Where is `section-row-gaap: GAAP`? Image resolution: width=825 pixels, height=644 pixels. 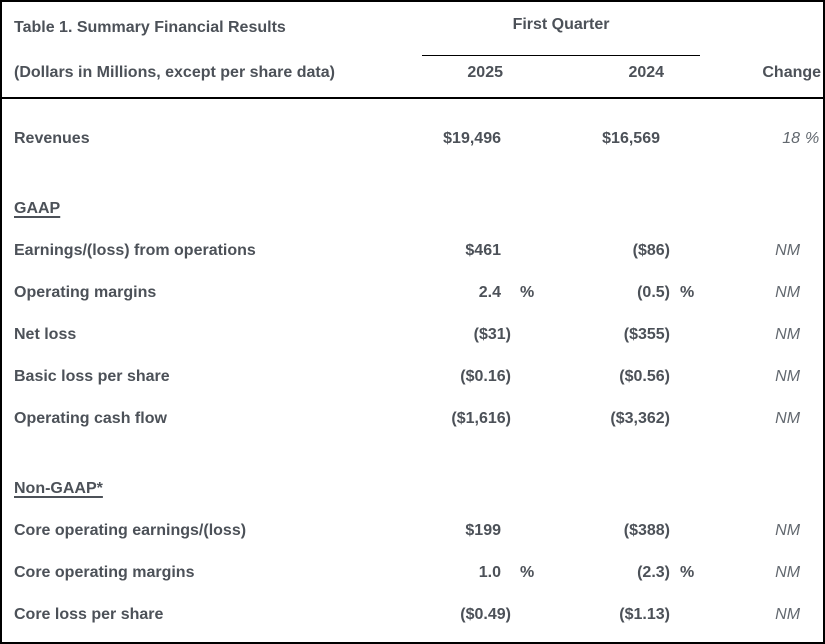
section-row-gaap: GAAP is located at coordinates (412, 209).